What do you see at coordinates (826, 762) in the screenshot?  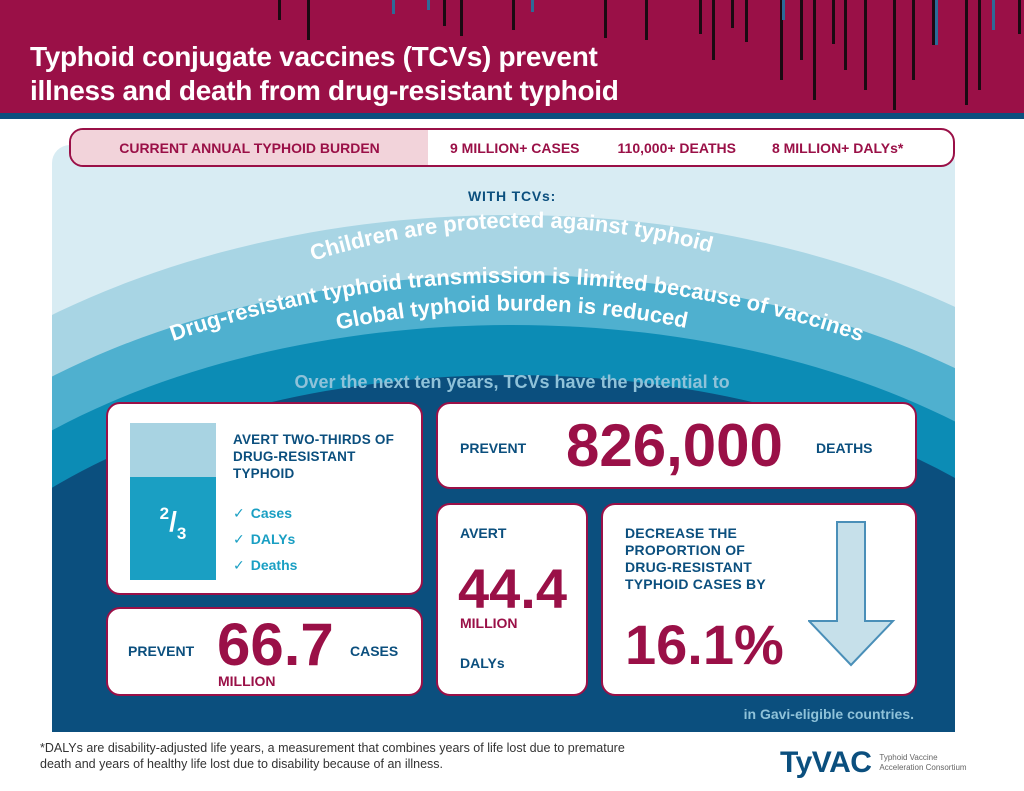 I see `logo-mark: TyVAC` at bounding box center [826, 762].